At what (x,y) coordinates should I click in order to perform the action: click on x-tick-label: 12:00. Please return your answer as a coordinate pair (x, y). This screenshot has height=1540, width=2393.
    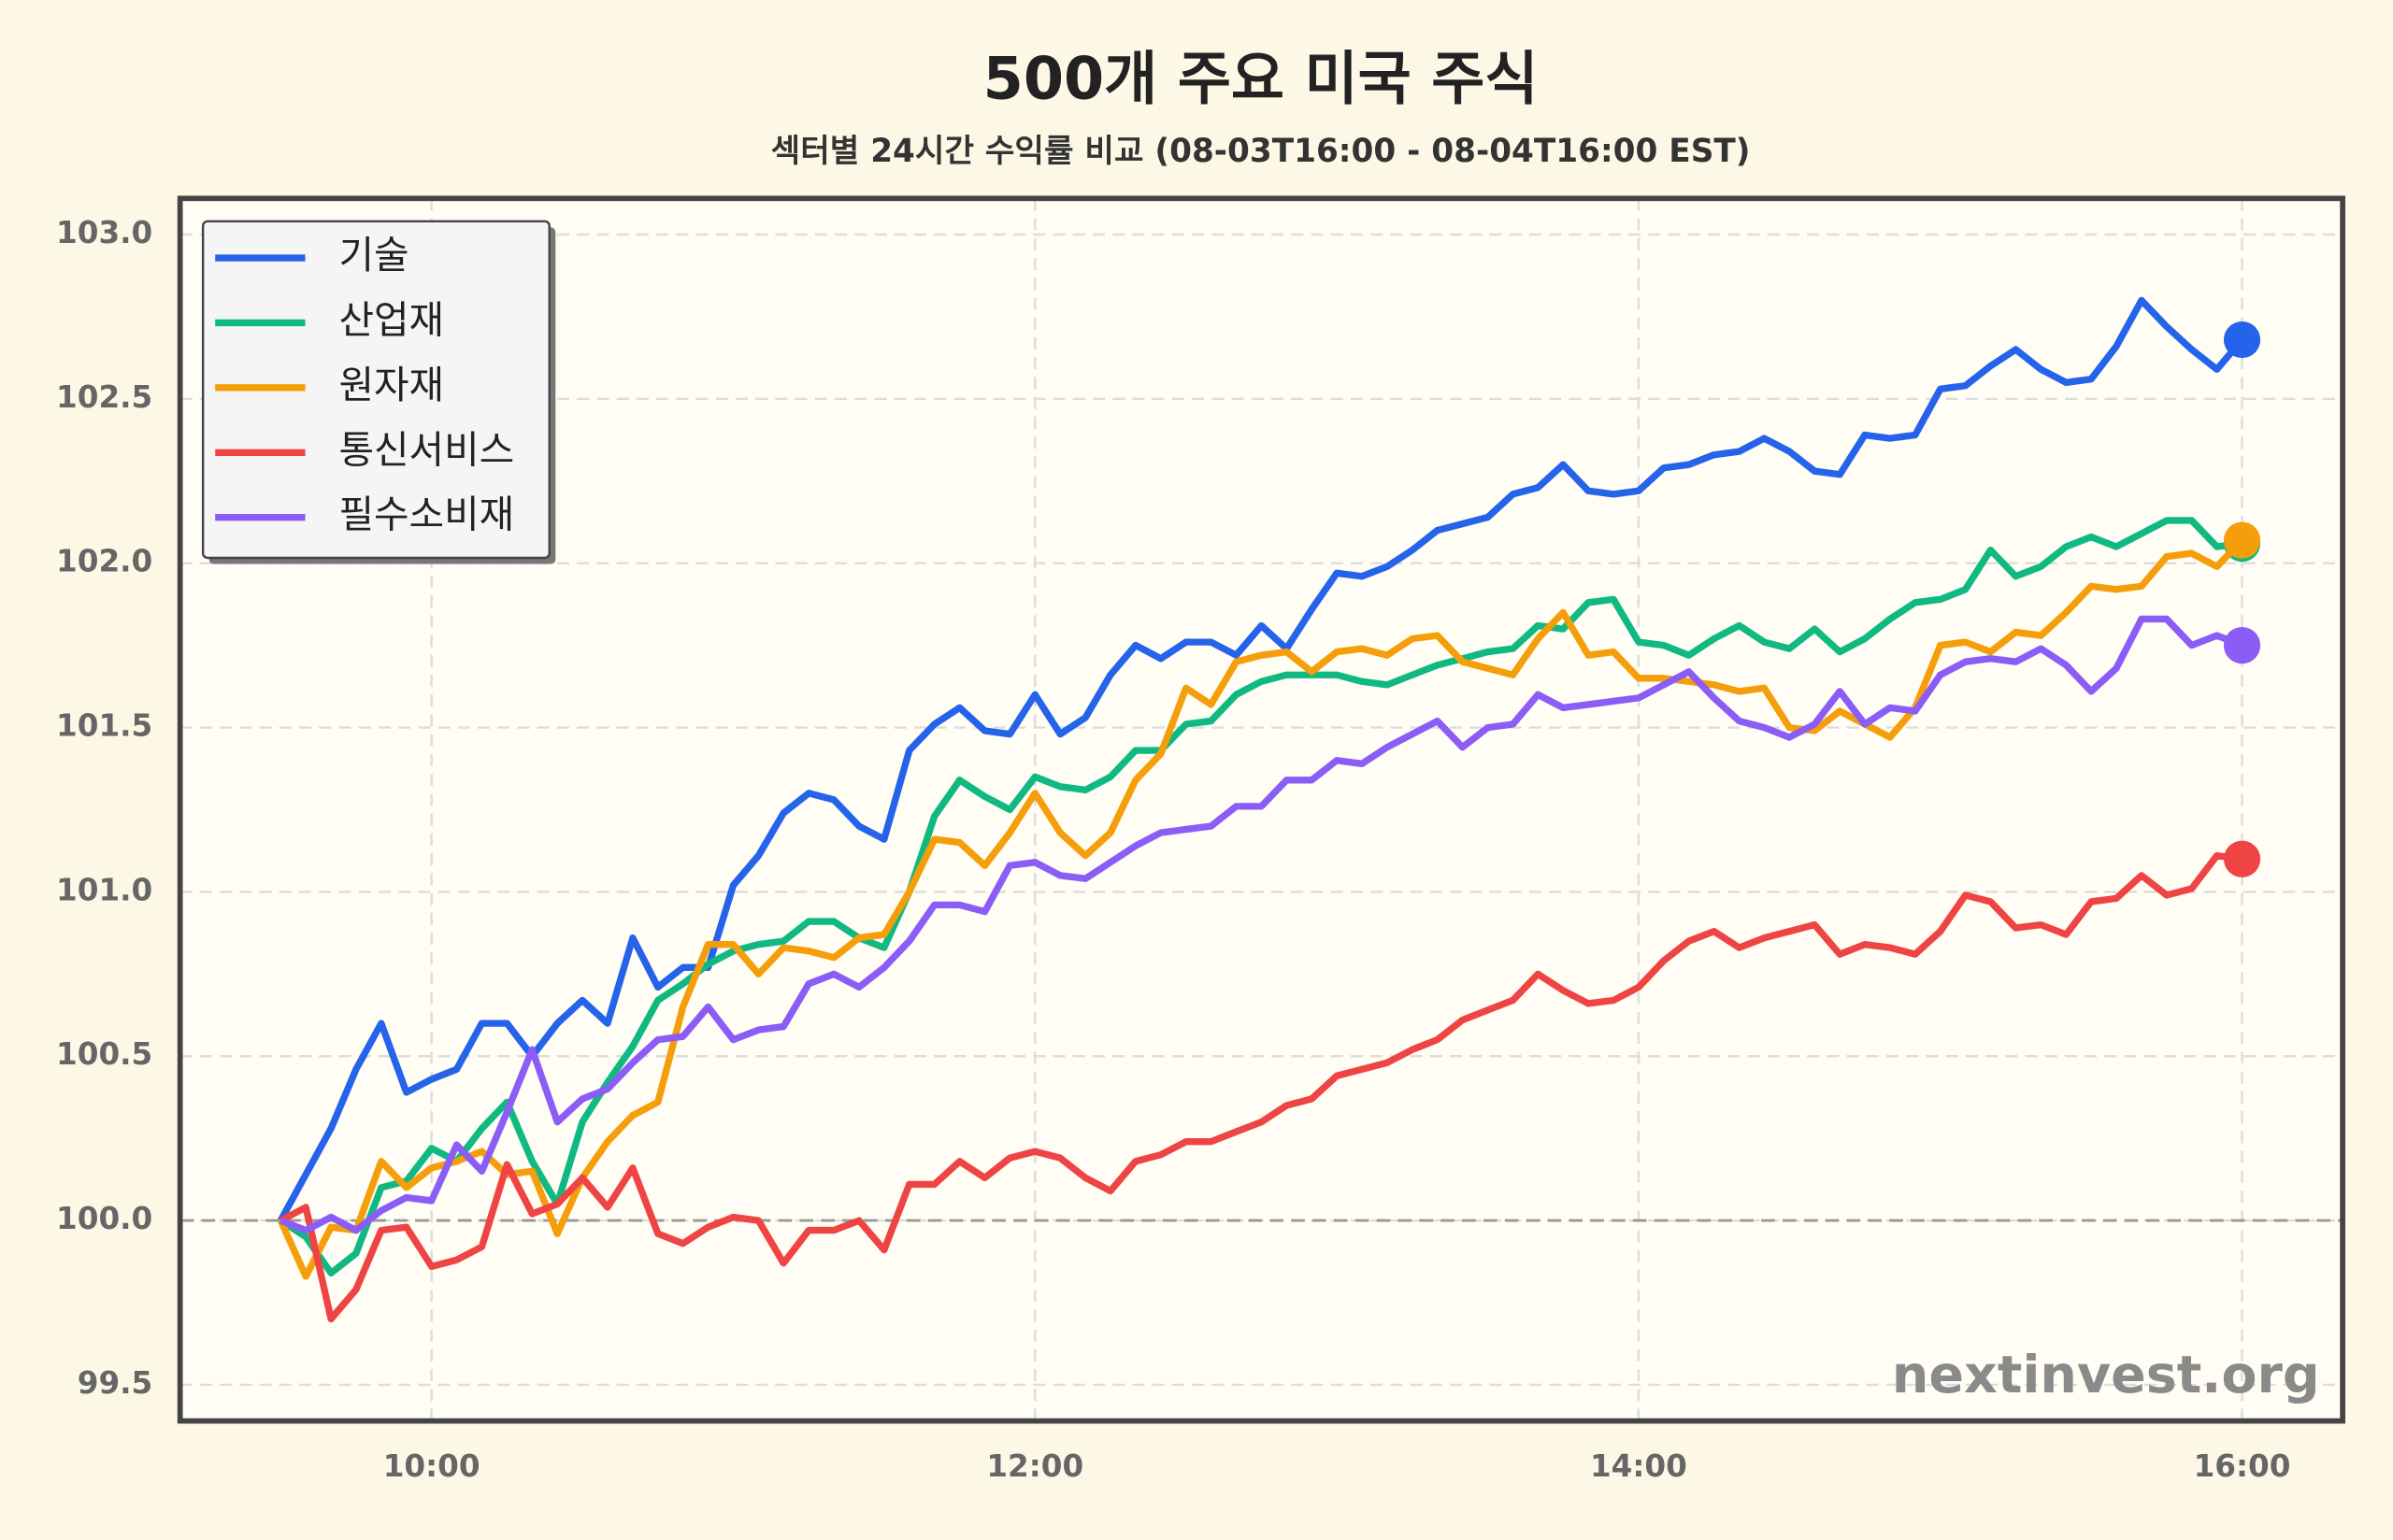
    Looking at the image, I should click on (1034, 1466).